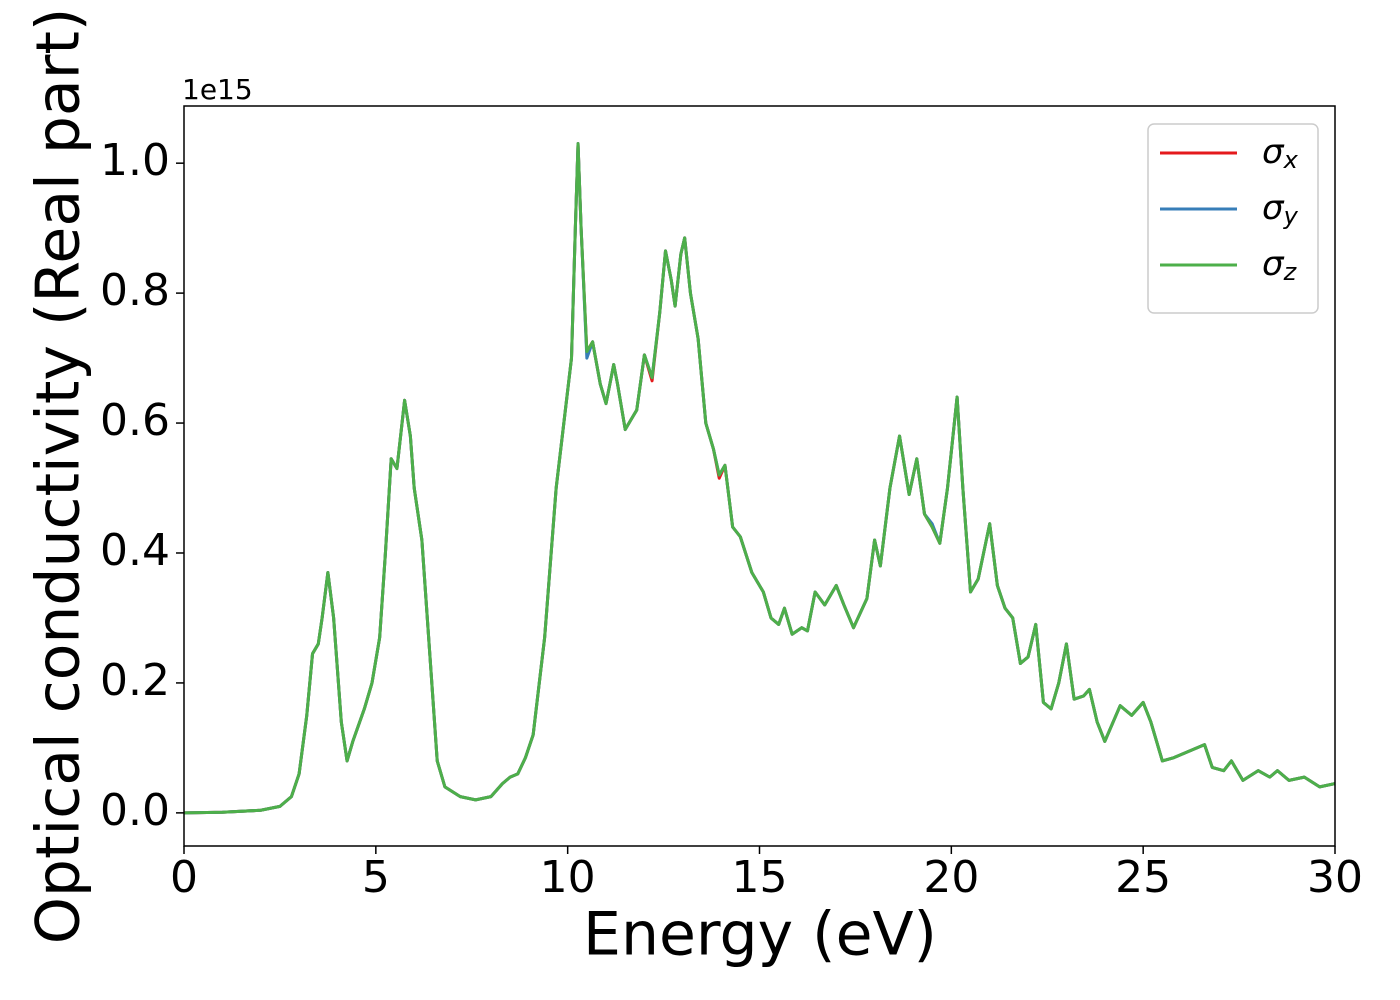 This screenshot has width=1400, height=1000. I want to click on y-tick-label: 0.0, so click(135, 810).